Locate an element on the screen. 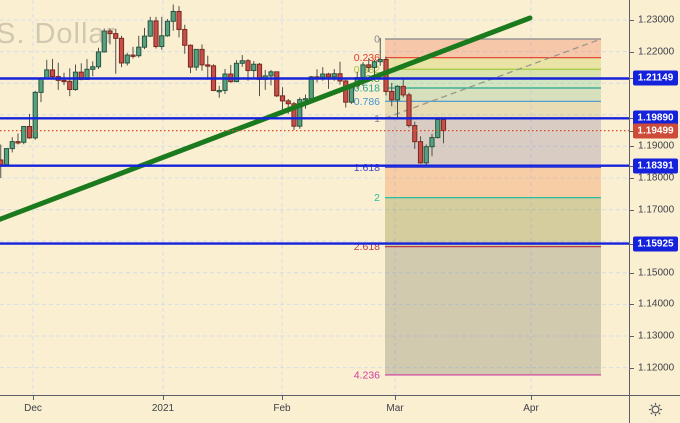  y-axis-label: 1.18000 is located at coordinates (656, 178).